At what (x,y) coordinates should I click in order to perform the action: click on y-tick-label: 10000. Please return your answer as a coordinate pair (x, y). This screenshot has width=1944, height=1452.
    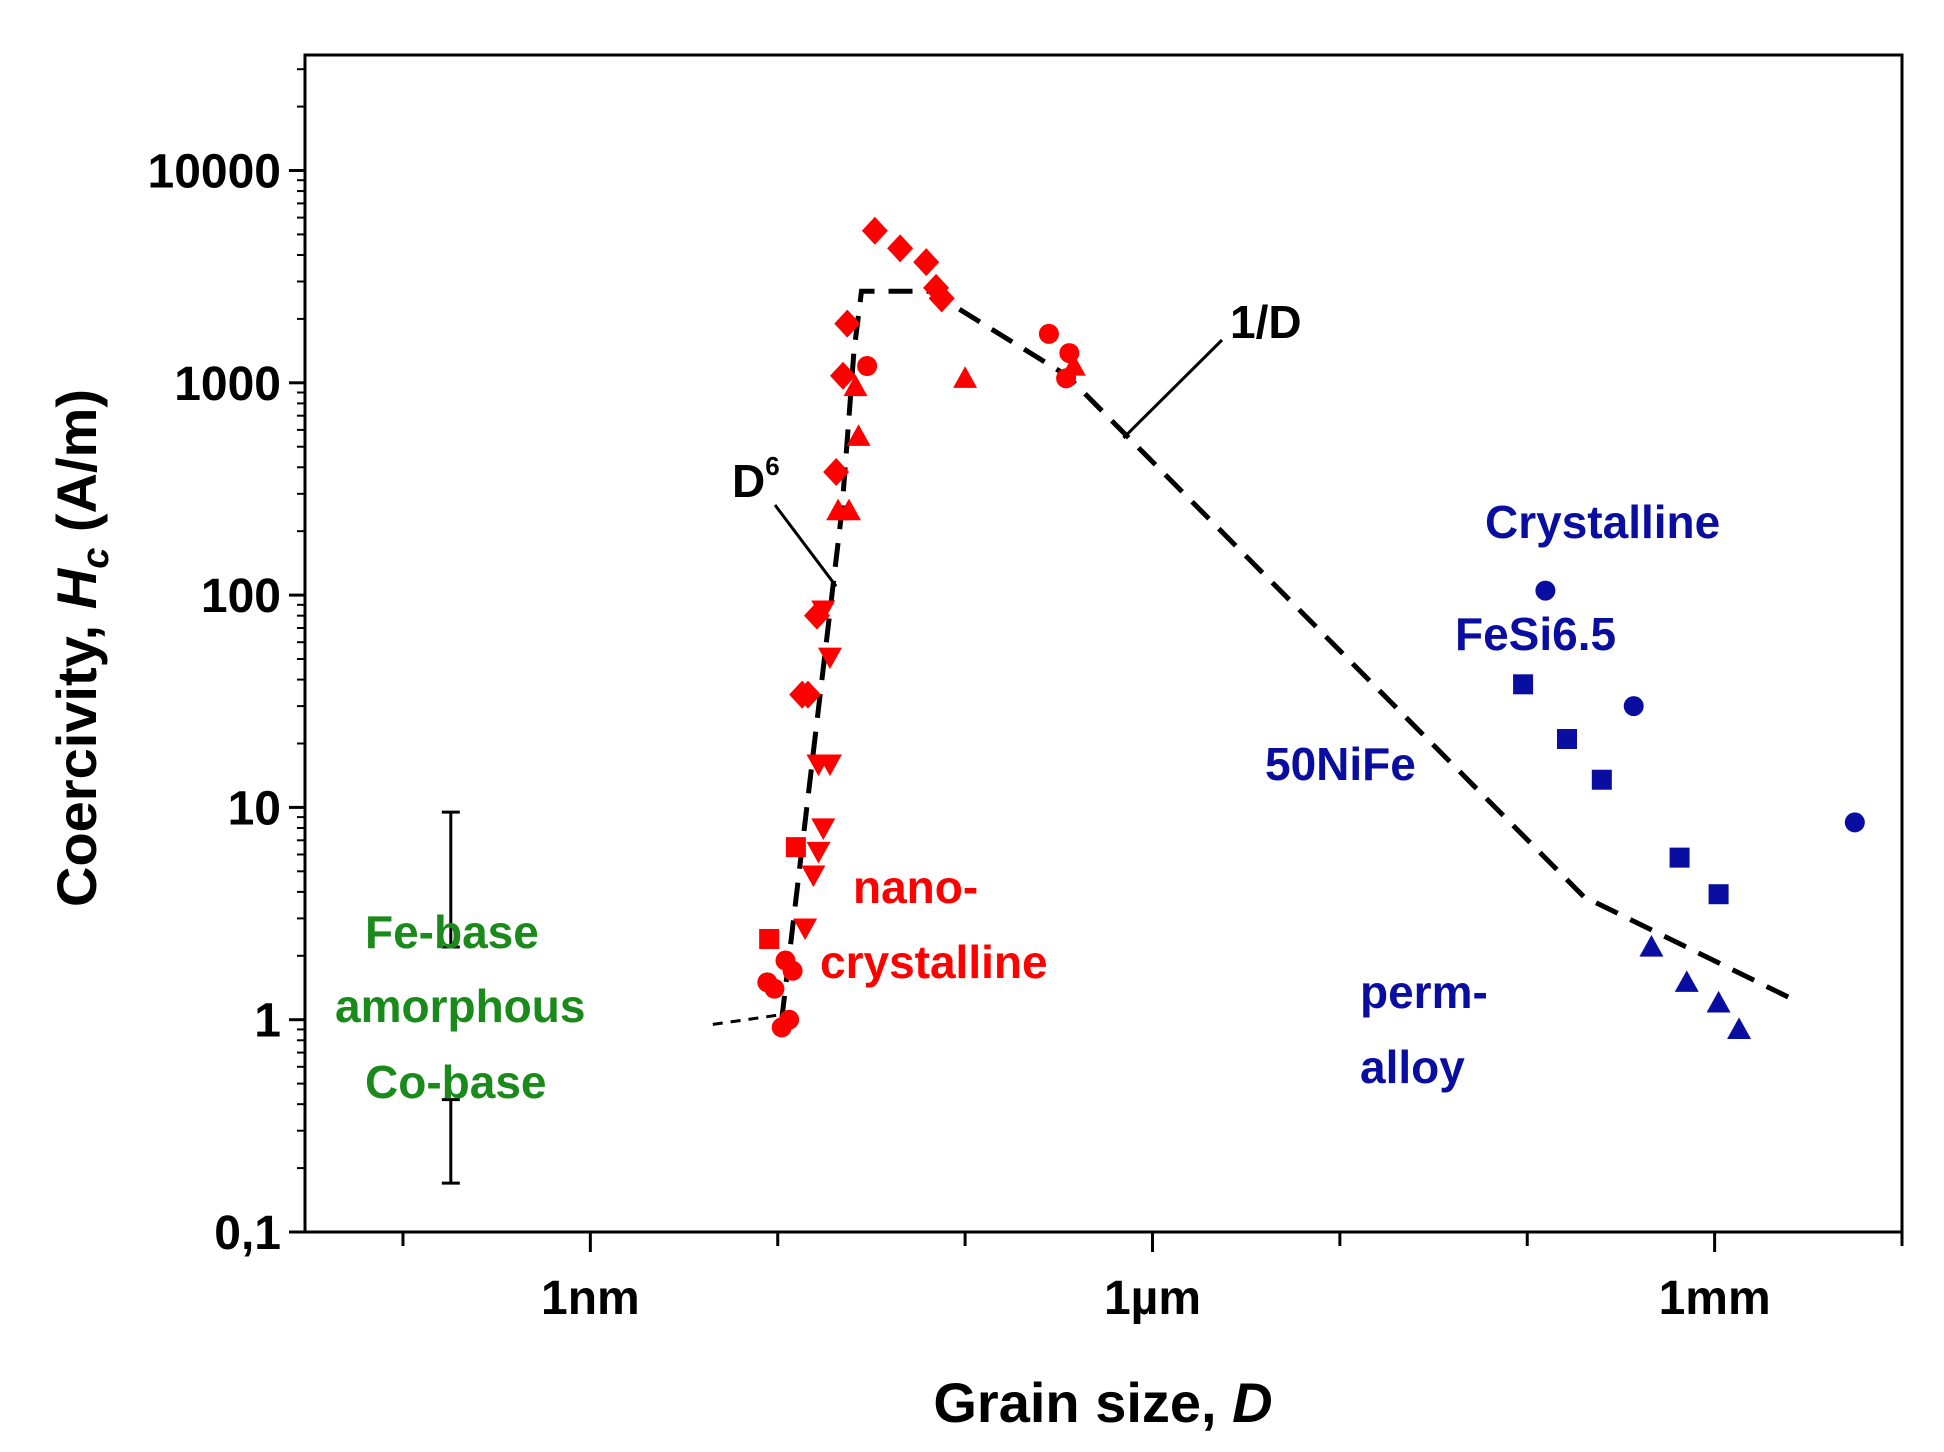
    Looking at the image, I should click on (214, 172).